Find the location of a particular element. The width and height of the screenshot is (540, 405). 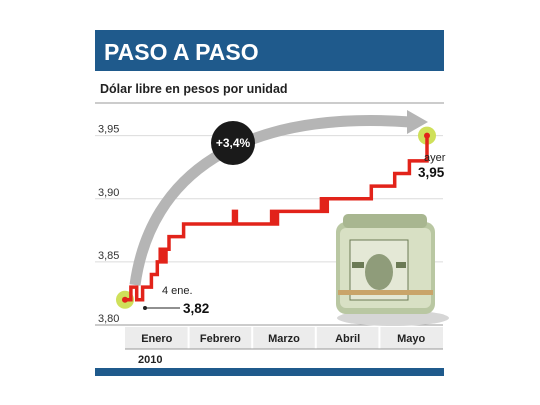

x-tick-label: Mayo is located at coordinates (411, 339).